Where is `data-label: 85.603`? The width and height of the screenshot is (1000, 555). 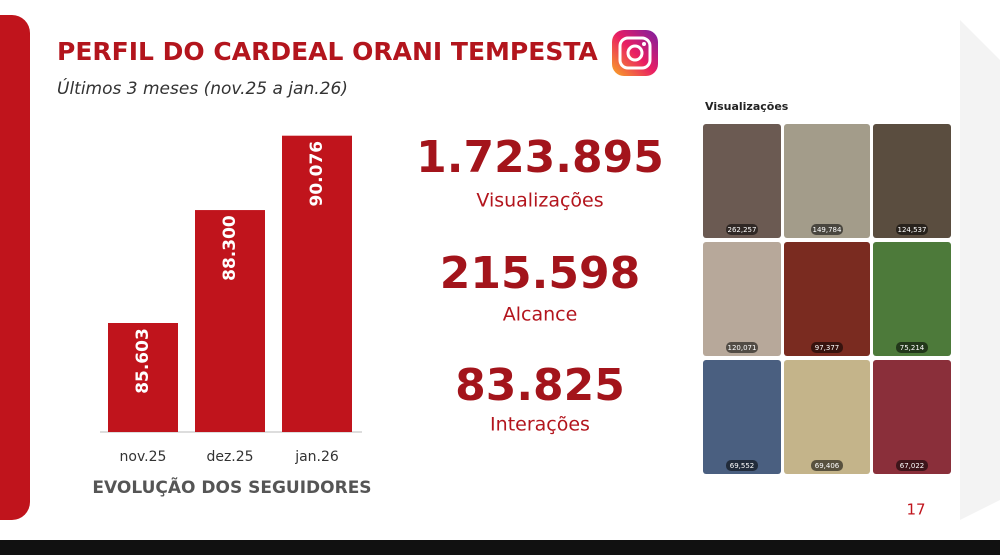 data-label: 85.603 is located at coordinates (143, 361).